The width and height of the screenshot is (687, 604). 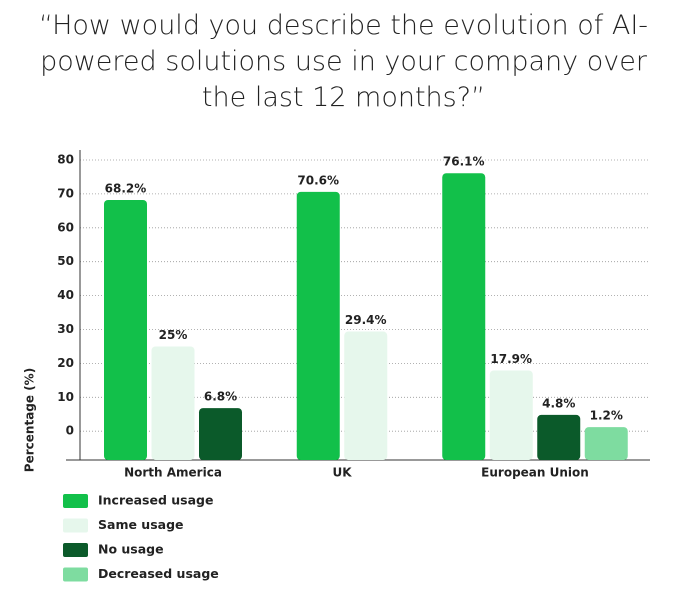 What do you see at coordinates (606, 416) in the screenshot?
I see `value-label: 1.2%` at bounding box center [606, 416].